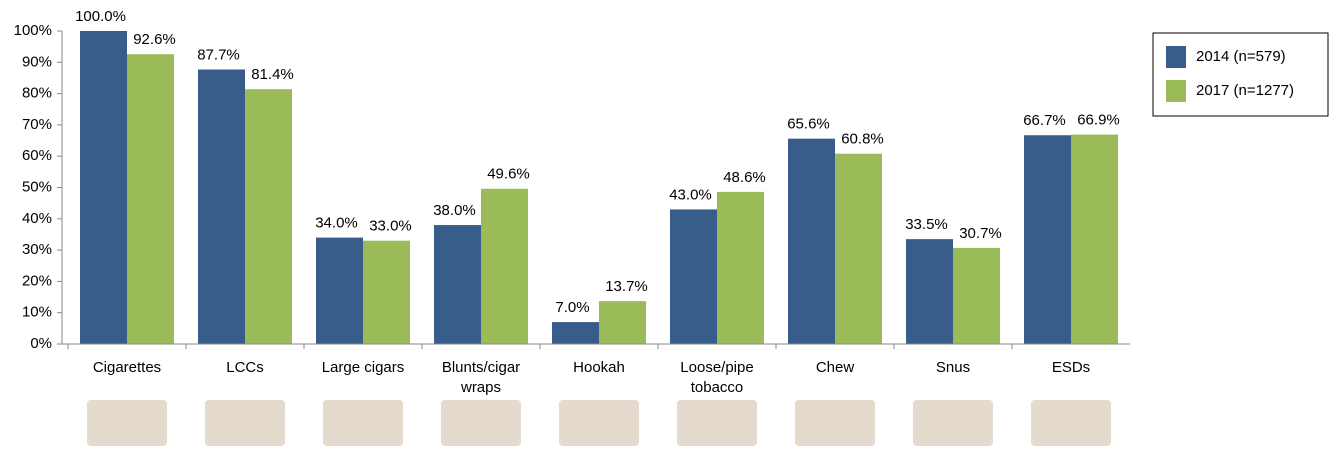 The image size is (1331, 453). What do you see at coordinates (37, 249) in the screenshot?
I see `y-tick-label: 30%` at bounding box center [37, 249].